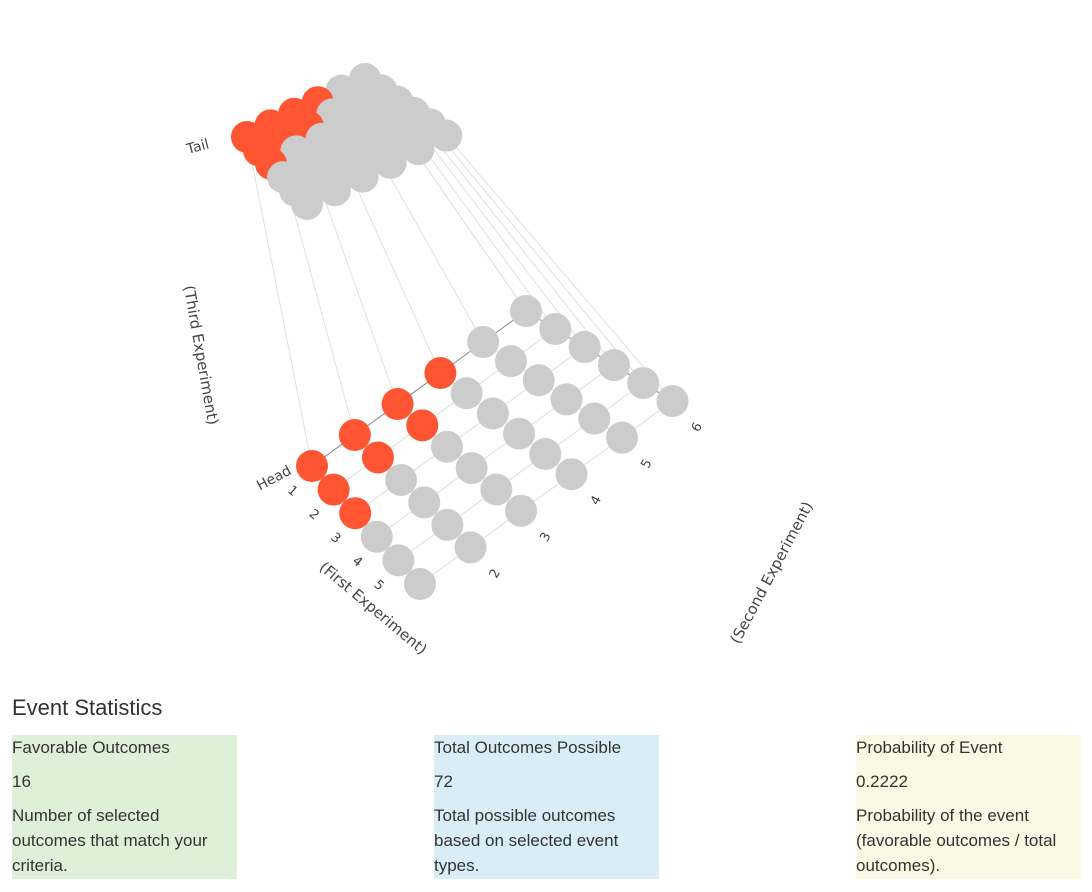 The height and width of the screenshot is (892, 1092). What do you see at coordinates (314, 515) in the screenshot?
I see `x-tick-label: 2` at bounding box center [314, 515].